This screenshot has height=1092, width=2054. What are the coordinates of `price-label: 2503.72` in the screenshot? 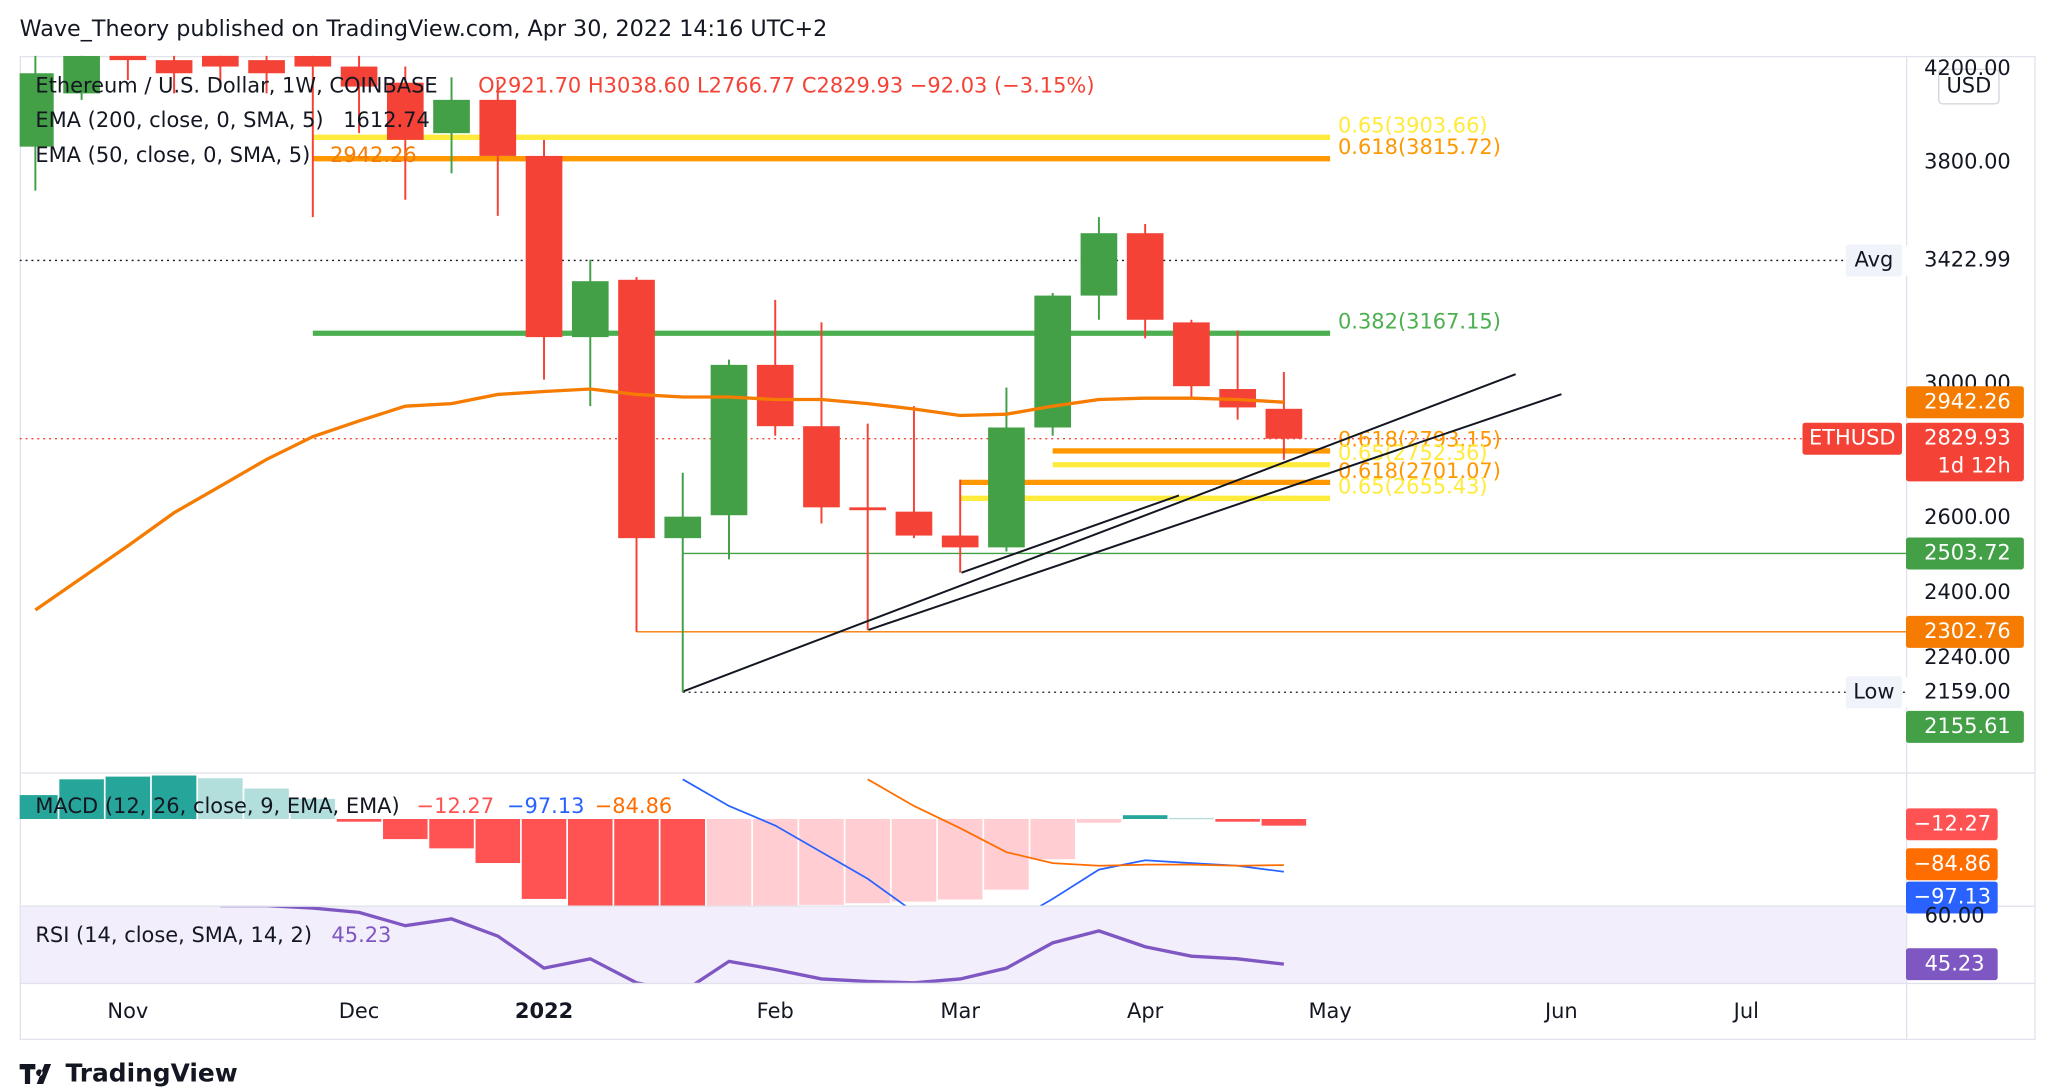 It's located at (1967, 551).